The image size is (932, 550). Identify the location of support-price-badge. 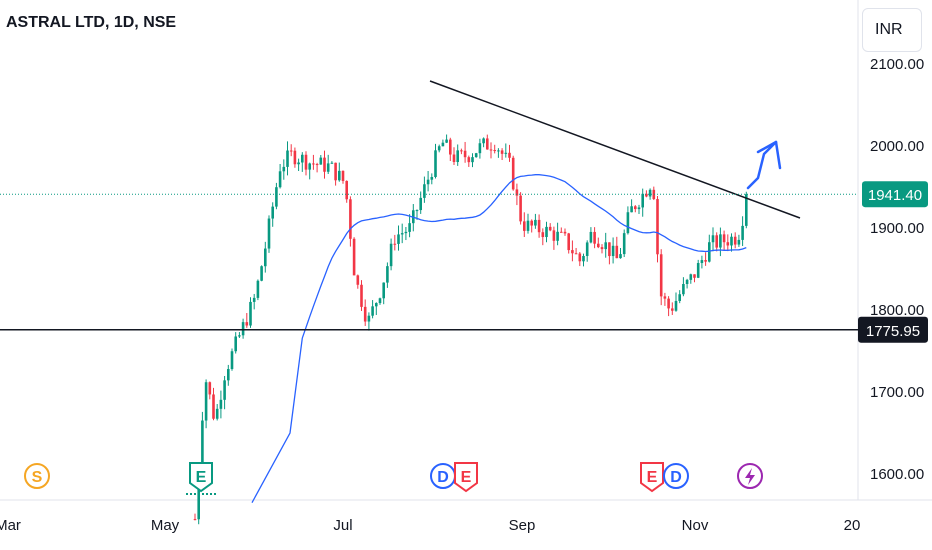
(893, 329).